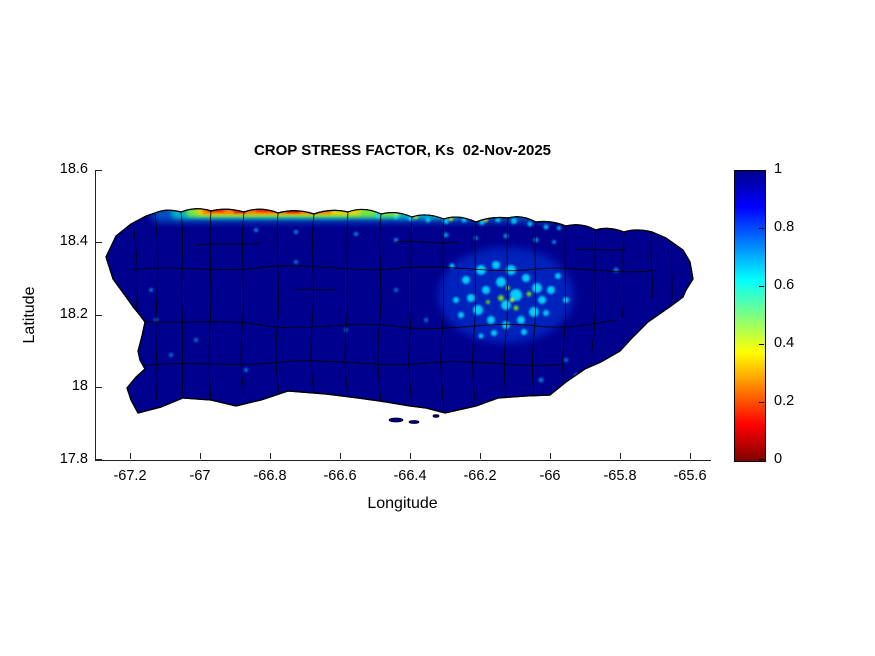  What do you see at coordinates (79, 386) in the screenshot?
I see `y-tick-label: 18` at bounding box center [79, 386].